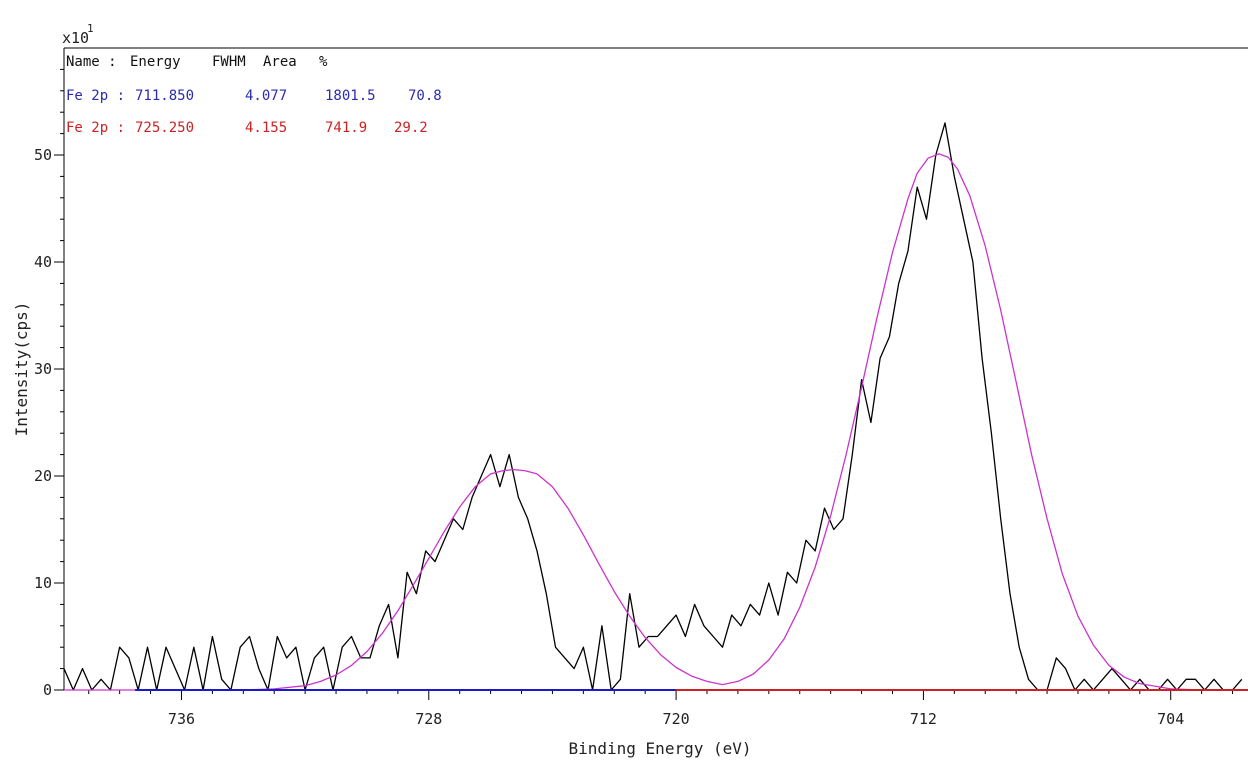 The height and width of the screenshot is (768, 1248). I want to click on legend-row-fe2p-711: Fe 2p : 711.850 4.077 1801.5 70.8, so click(254, 96).